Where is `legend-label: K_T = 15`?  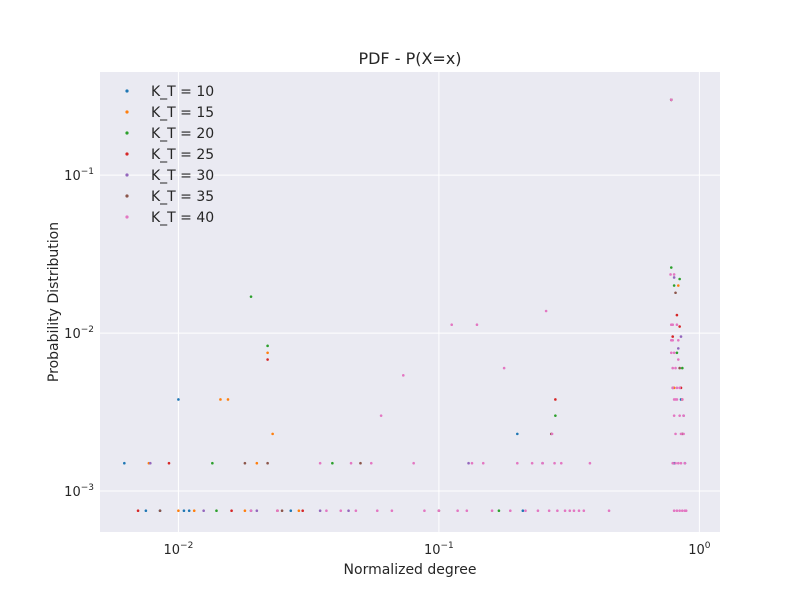 legend-label: K_T = 15 is located at coordinates (182, 113).